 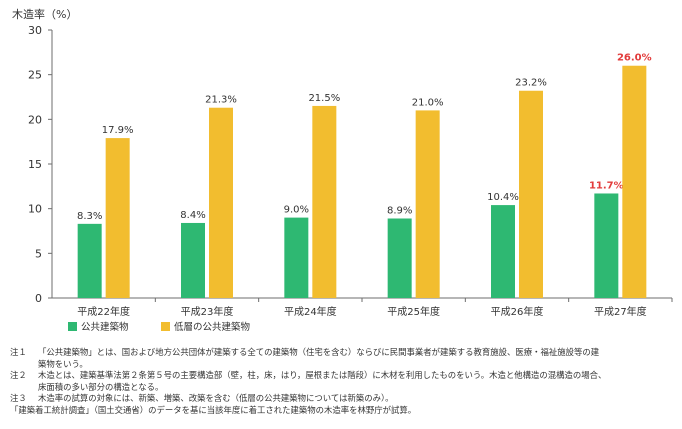 I want to click on y-tick-label: 5, so click(x=38, y=253).